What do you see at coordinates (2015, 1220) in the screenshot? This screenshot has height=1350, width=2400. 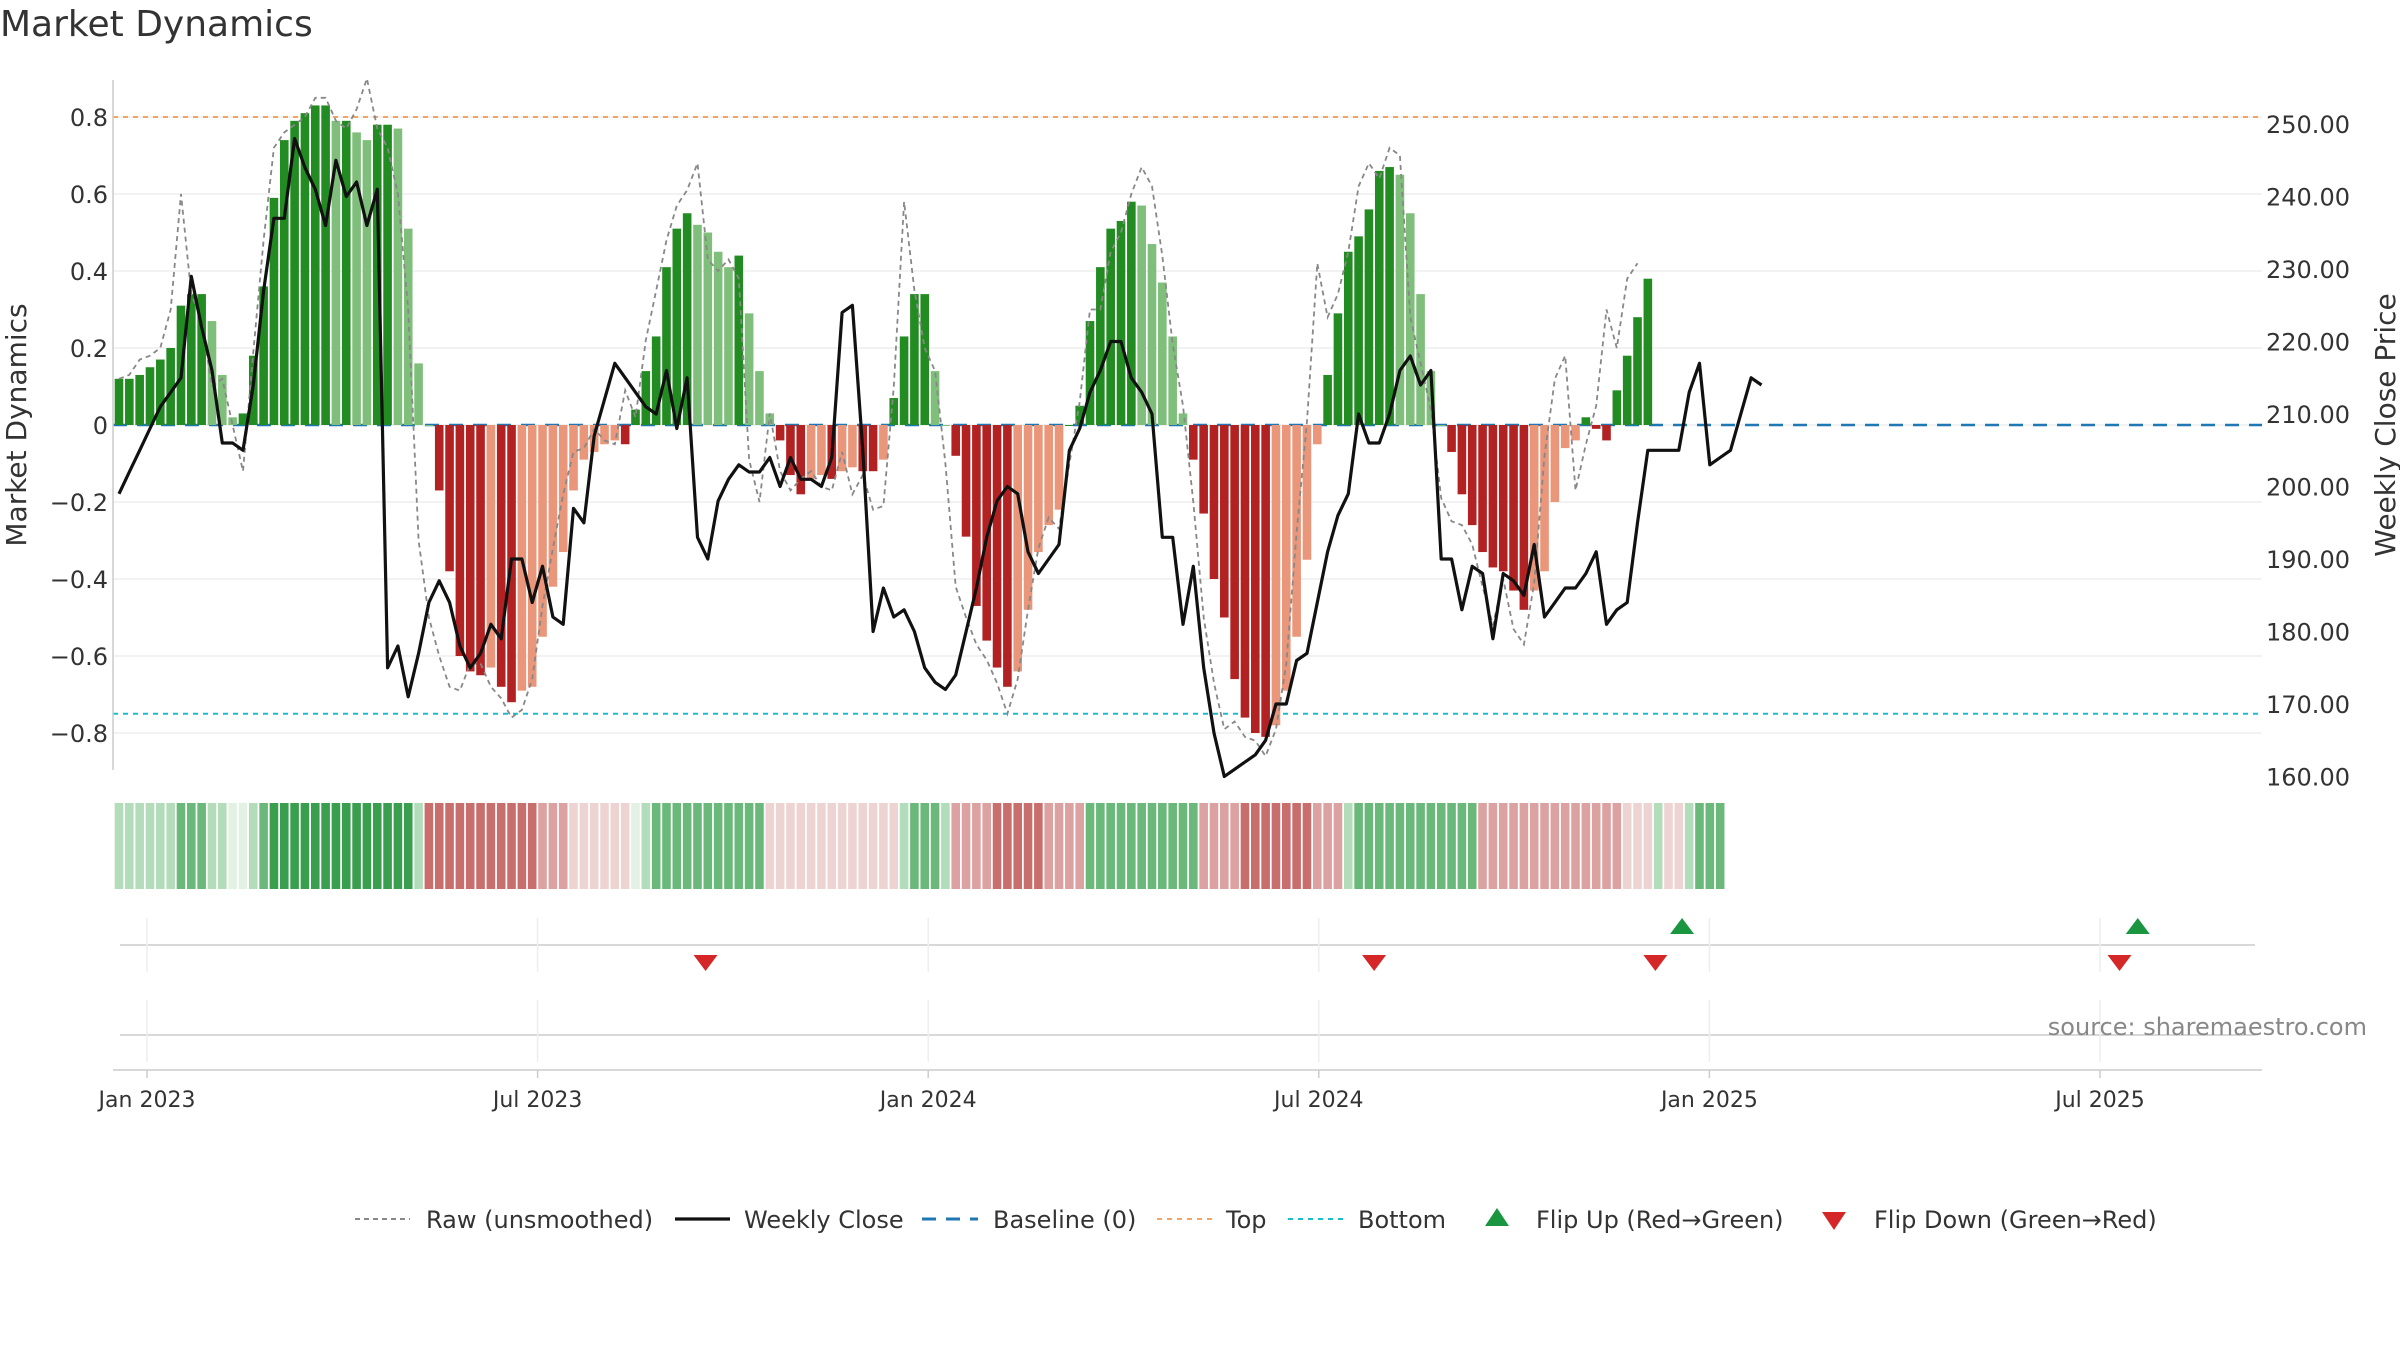 I see `legend-flip-down-label: Flip Down (Green→Red)` at bounding box center [2015, 1220].